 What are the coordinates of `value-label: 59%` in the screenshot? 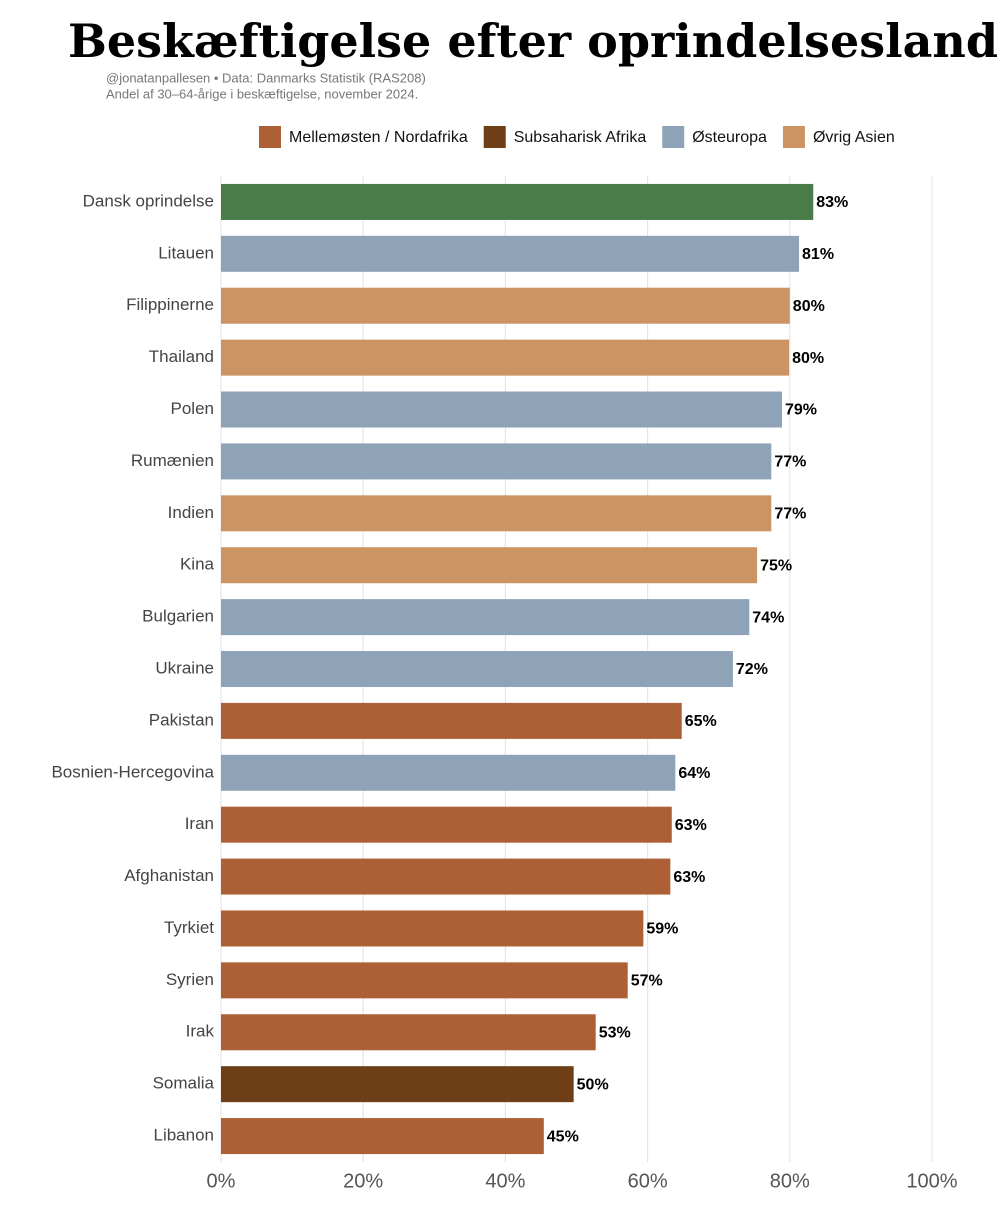 It's located at (662, 929).